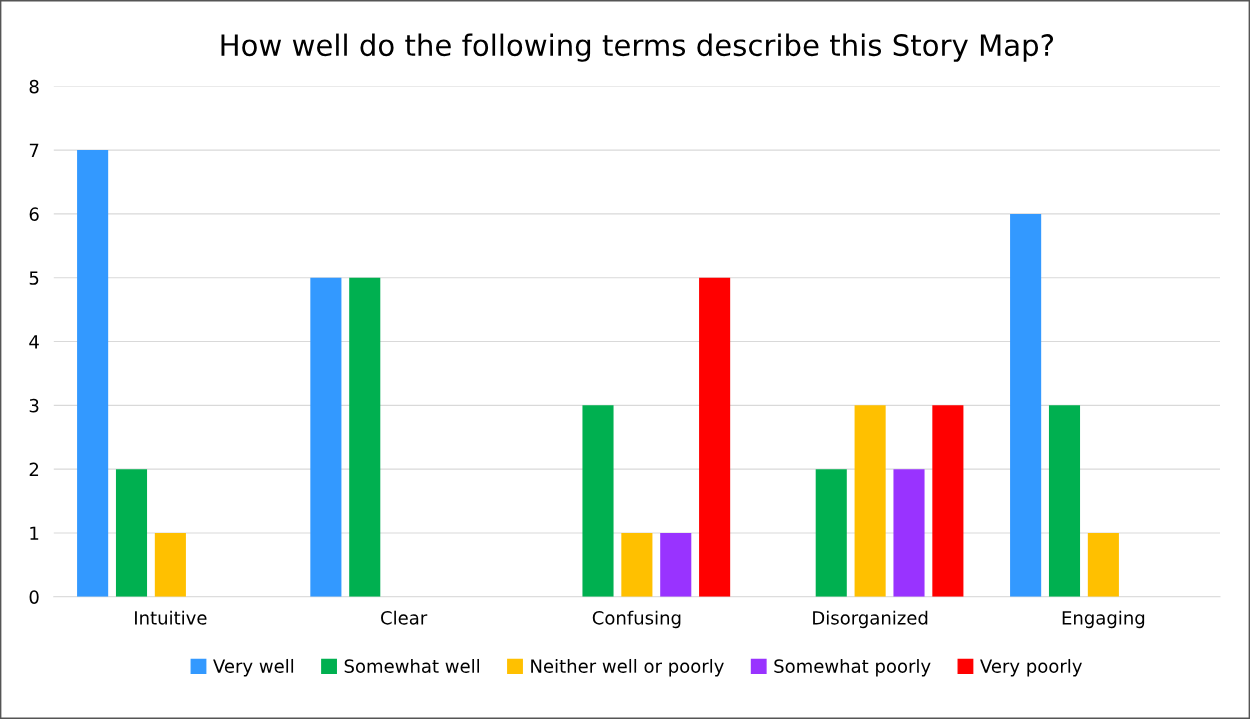 This screenshot has width=1250, height=719. What do you see at coordinates (34, 278) in the screenshot?
I see `y-tick-label: 5` at bounding box center [34, 278].